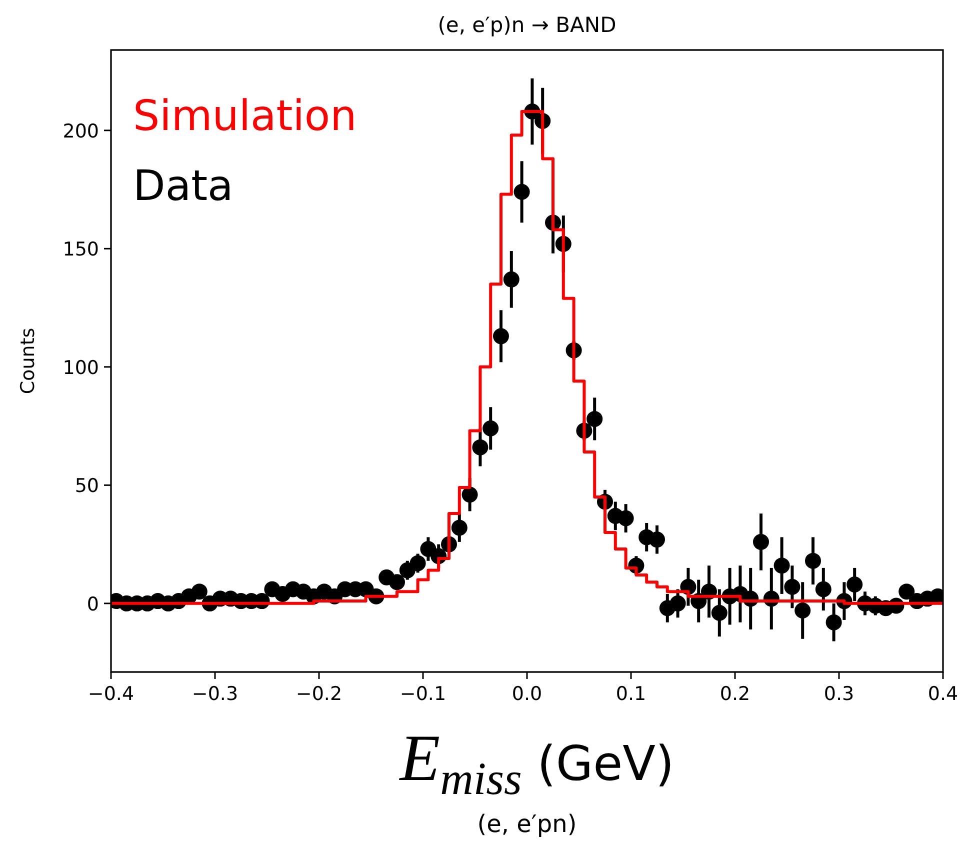 The image size is (963, 845). Describe the element at coordinates (527, 694) in the screenshot. I see `x-tick-label: 0.0` at that location.